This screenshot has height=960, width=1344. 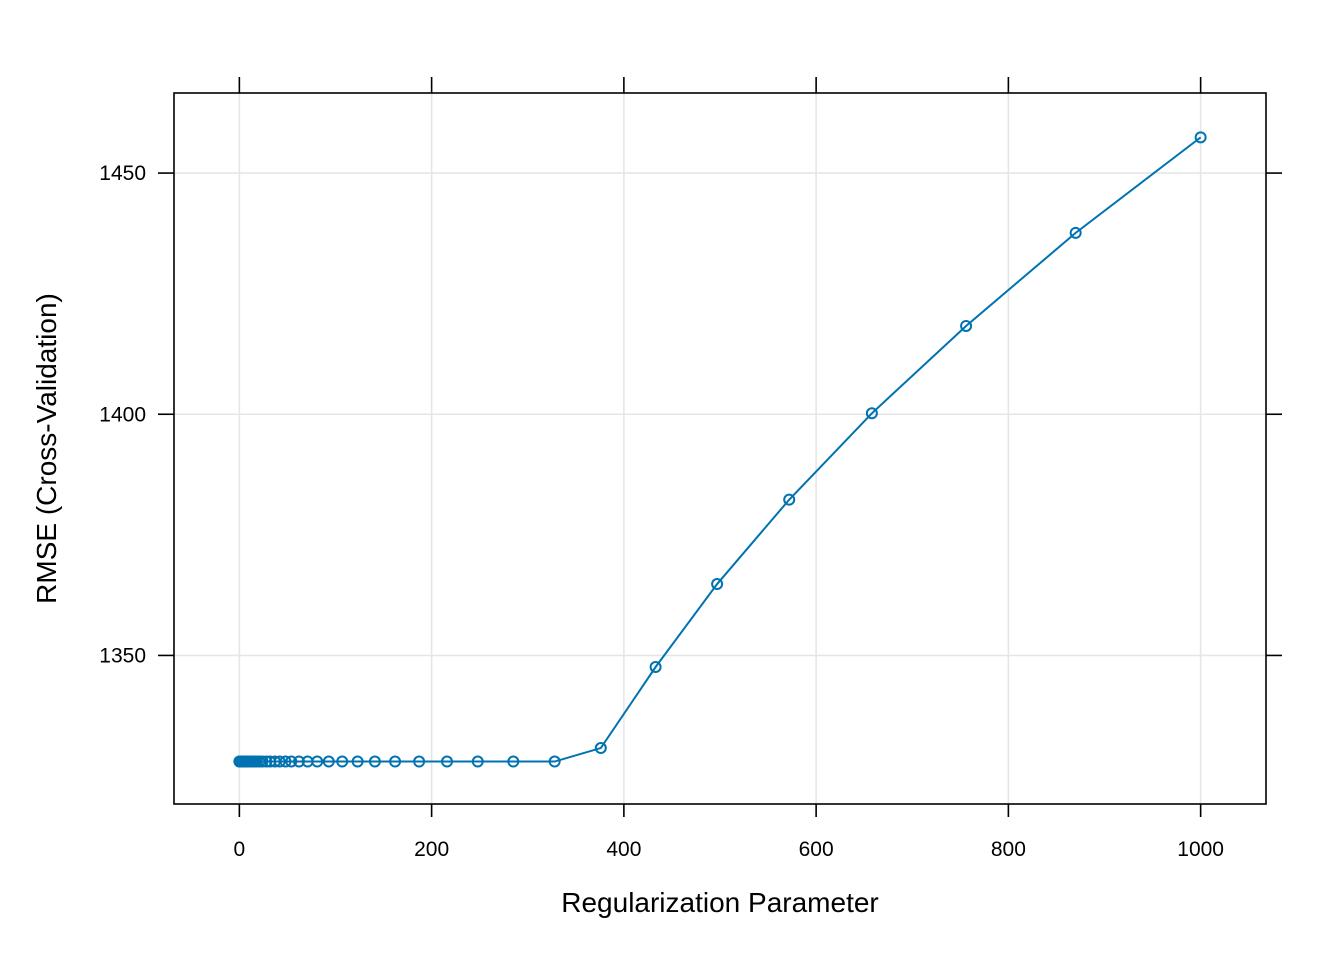 I want to click on x-tick-label: 1000, so click(x=1200, y=849).